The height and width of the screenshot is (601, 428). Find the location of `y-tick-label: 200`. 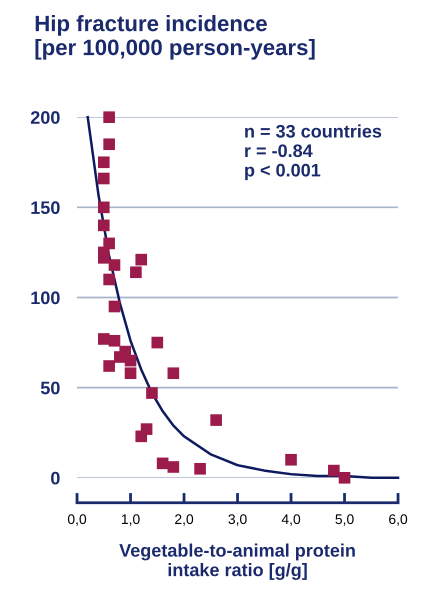

y-tick-label: 200 is located at coordinates (45, 117).